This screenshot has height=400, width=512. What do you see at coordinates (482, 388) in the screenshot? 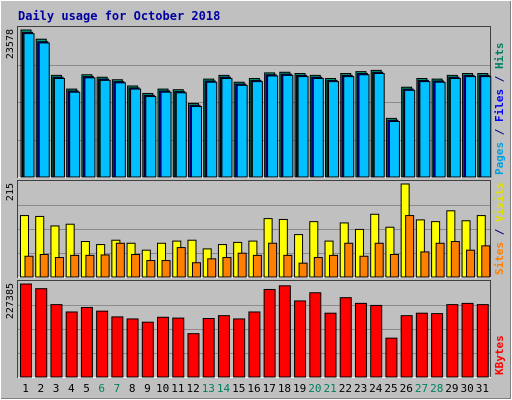
I see `x-tick-label: 31` at bounding box center [482, 388].